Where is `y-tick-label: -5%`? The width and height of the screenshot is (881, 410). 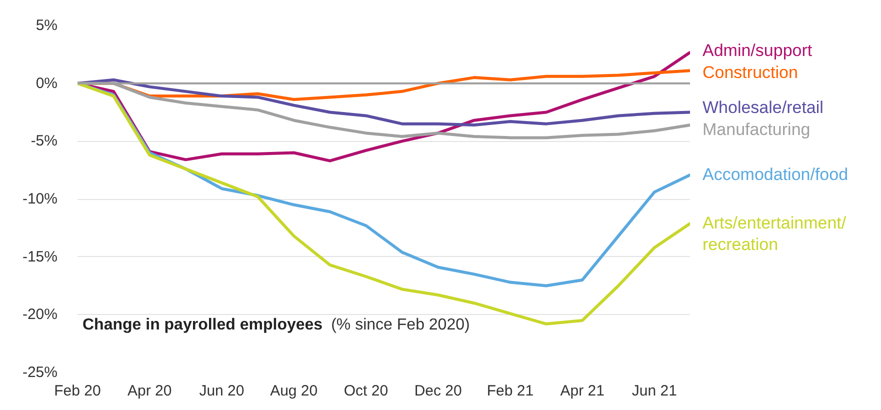 y-tick-label: -5% is located at coordinates (44, 141).